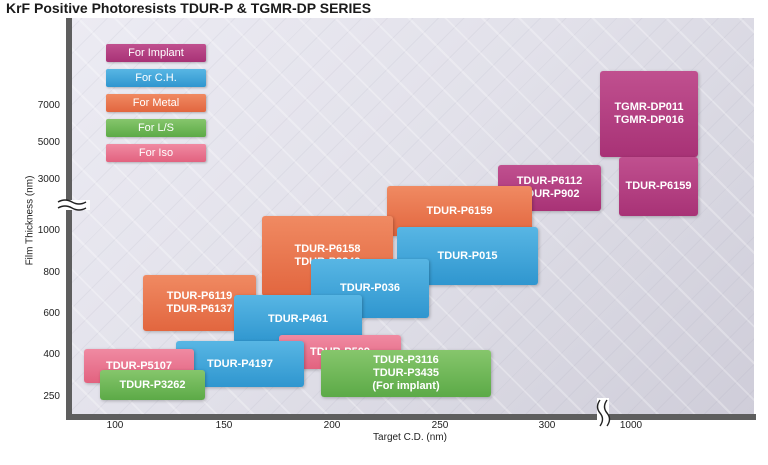 The width and height of the screenshot is (768, 465). I want to click on x-axis-line, so click(411, 417).